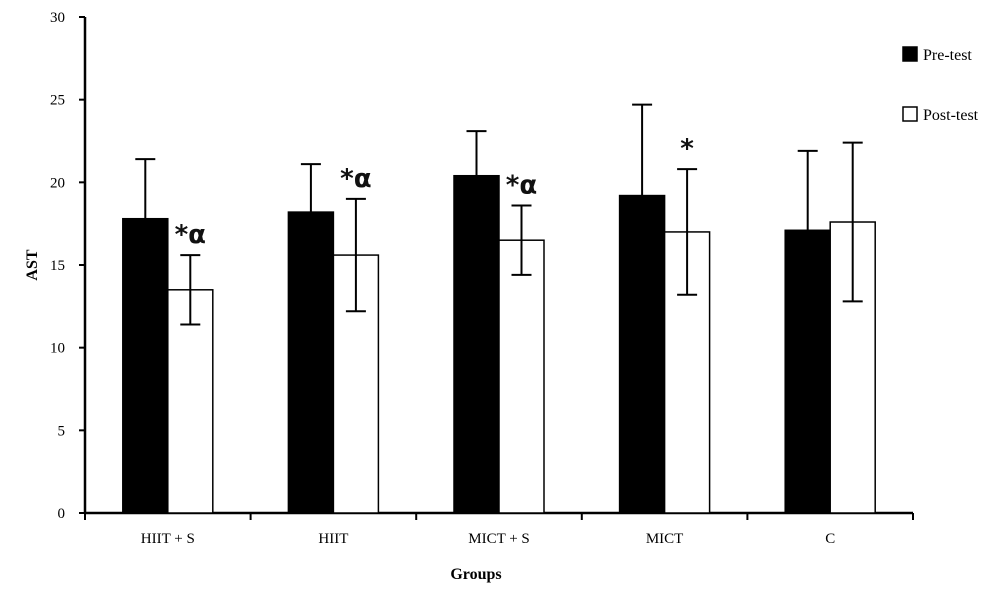  Describe the element at coordinates (665, 539) in the screenshot. I see `x-tick-label: MICT` at that location.